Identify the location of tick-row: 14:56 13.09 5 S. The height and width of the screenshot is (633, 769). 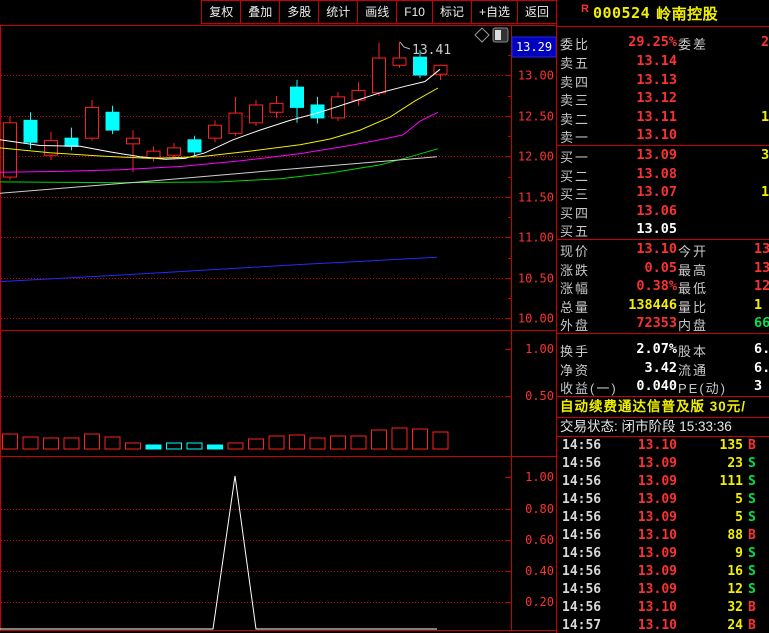
(663, 500).